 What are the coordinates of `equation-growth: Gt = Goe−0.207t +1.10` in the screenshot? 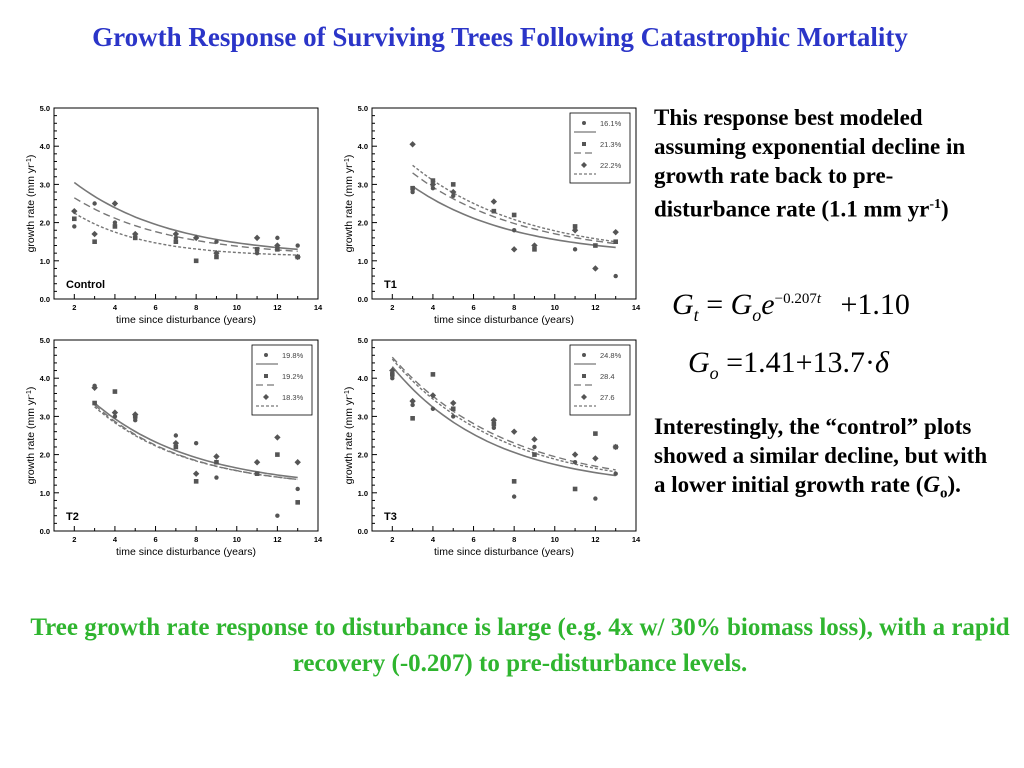 It's located at (791, 307).